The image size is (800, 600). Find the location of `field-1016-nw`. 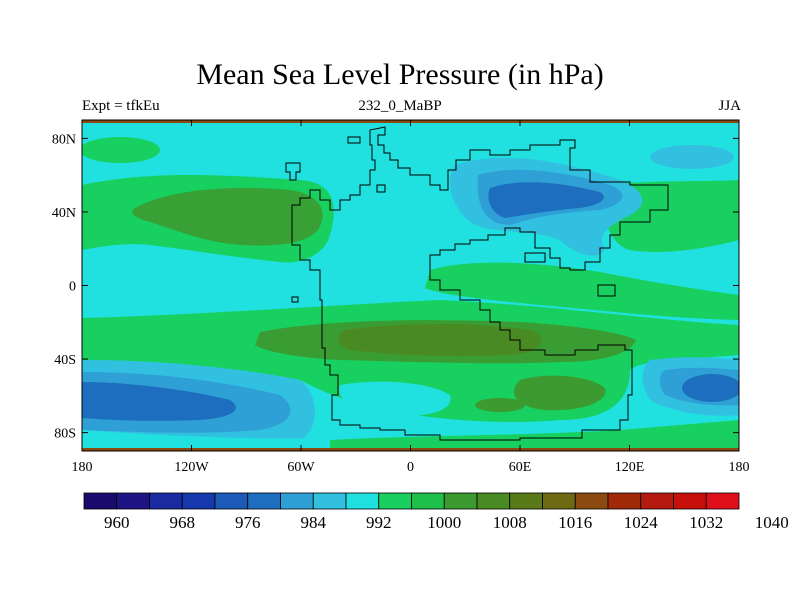

field-1016-nw is located at coordinates (227, 216).